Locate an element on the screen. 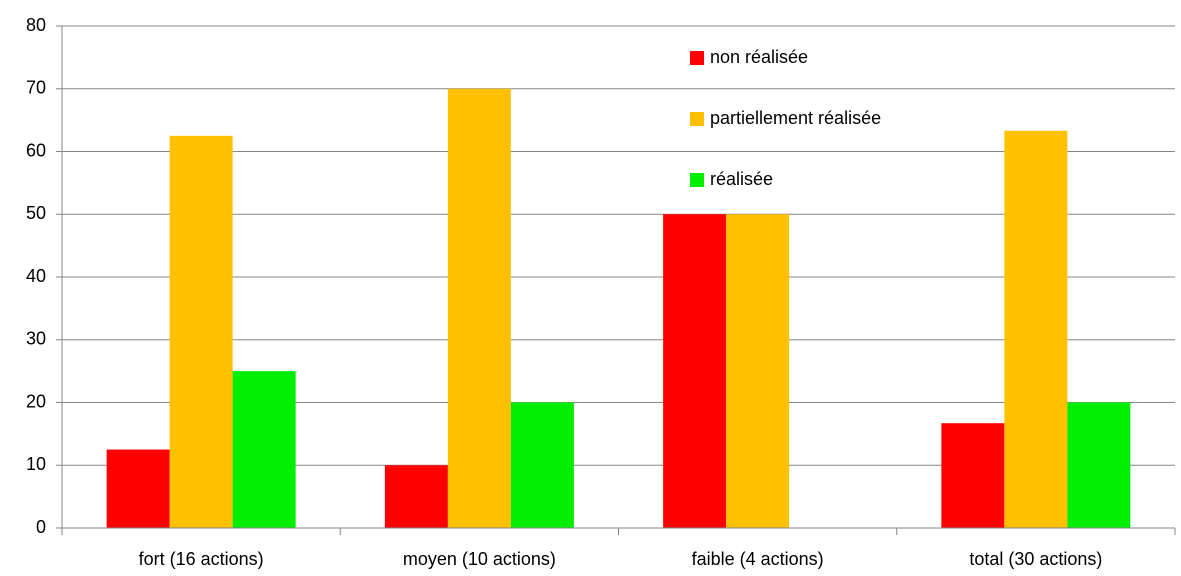  y-tick-label: 80 is located at coordinates (36, 25).